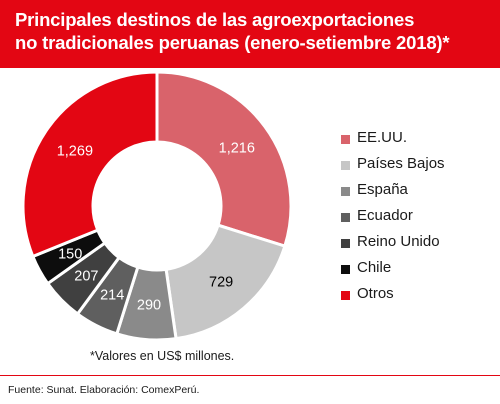 The width and height of the screenshot is (500, 404). Describe the element at coordinates (221, 282) in the screenshot. I see `slice-value-label-1: 729` at that location.